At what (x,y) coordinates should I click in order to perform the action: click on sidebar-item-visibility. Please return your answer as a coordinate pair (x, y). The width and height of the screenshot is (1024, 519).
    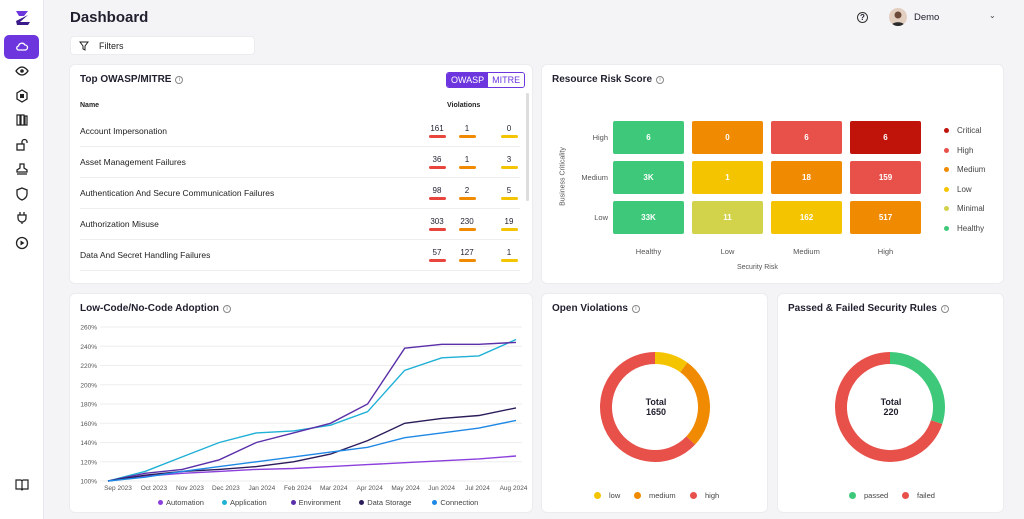
    Looking at the image, I should click on (21, 71).